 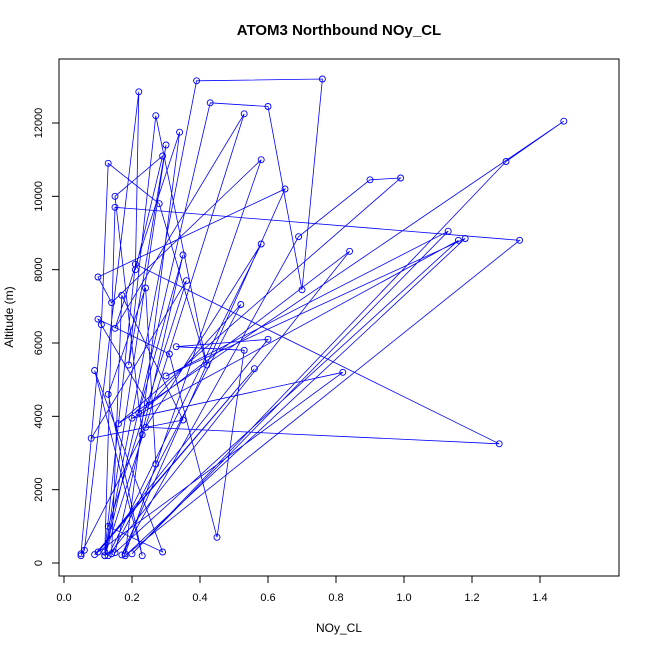 What do you see at coordinates (199, 598) in the screenshot?
I see `x-tick-label: 0.4` at bounding box center [199, 598].